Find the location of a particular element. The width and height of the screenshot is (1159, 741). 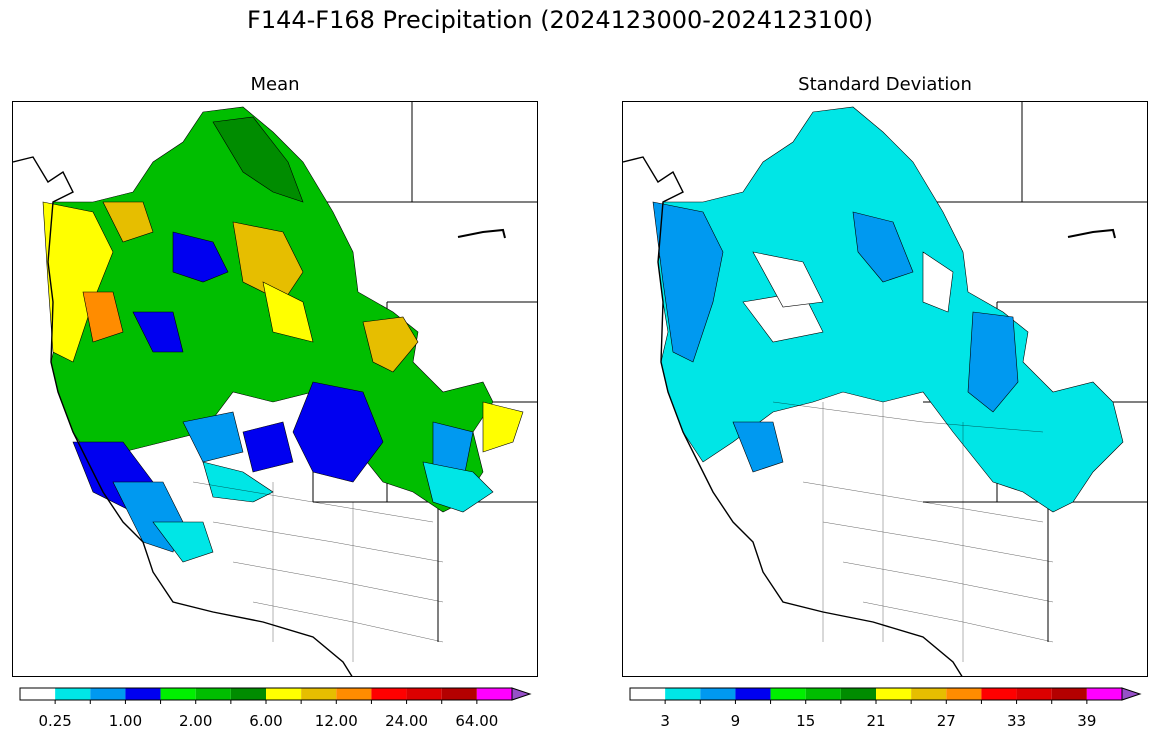

colorbar-tick-label: 21 is located at coordinates (876, 721).